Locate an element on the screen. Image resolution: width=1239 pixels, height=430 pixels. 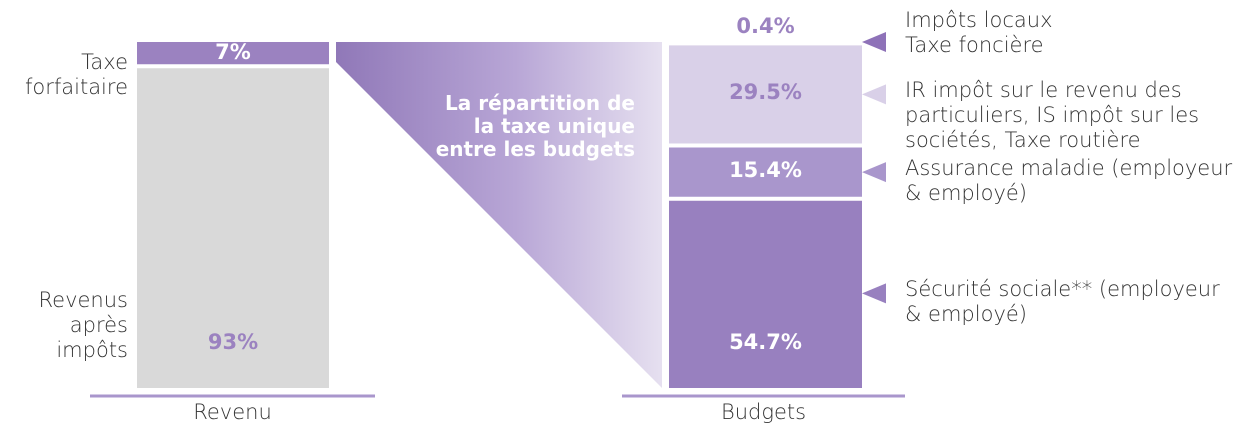
category-label: Revenu is located at coordinates (232, 412).